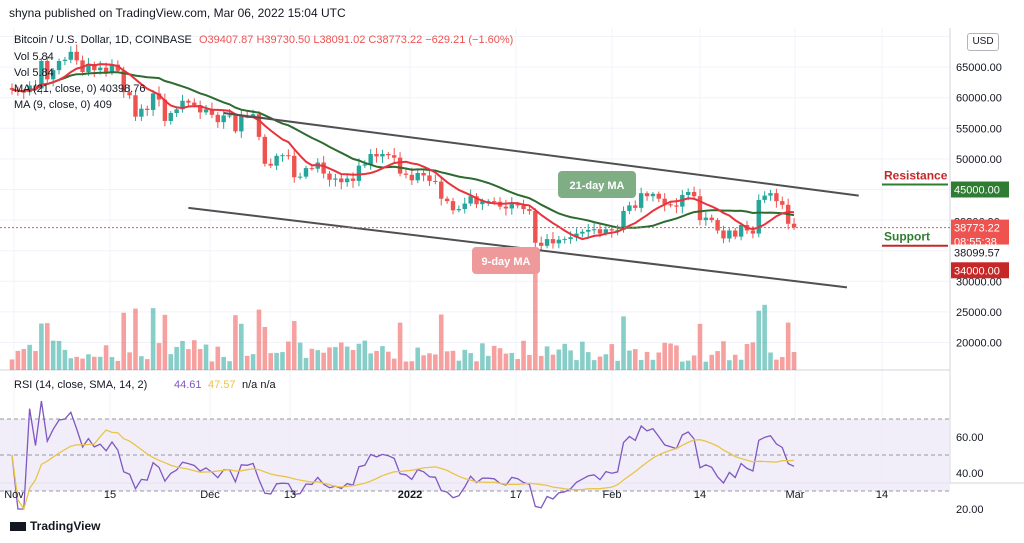 The height and width of the screenshot is (543, 1024). What do you see at coordinates (103, 40) in the screenshot?
I see `legend-symbol: Bitcoin / U.S. Dollar, 1D, COINBASE` at bounding box center [103, 40].